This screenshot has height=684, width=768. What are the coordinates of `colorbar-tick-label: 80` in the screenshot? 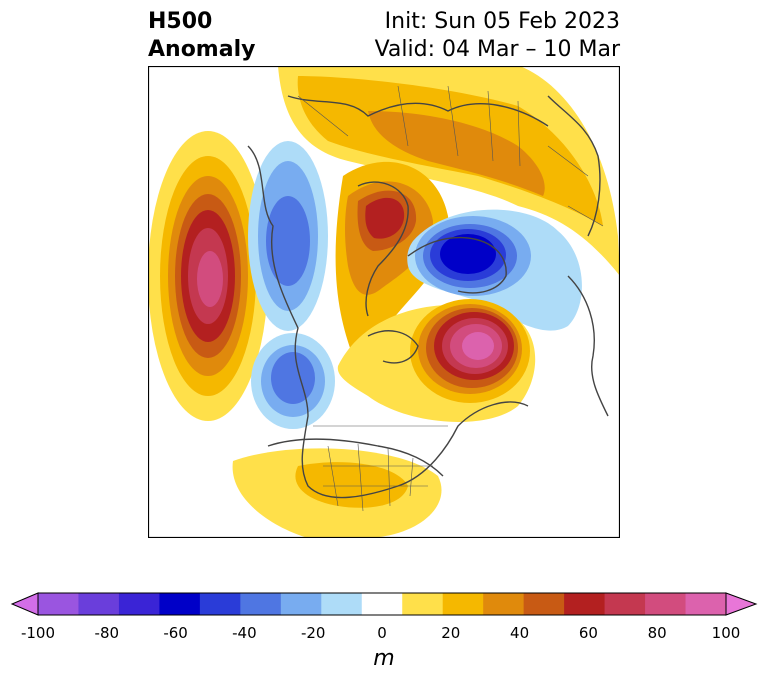 It's located at (657, 633).